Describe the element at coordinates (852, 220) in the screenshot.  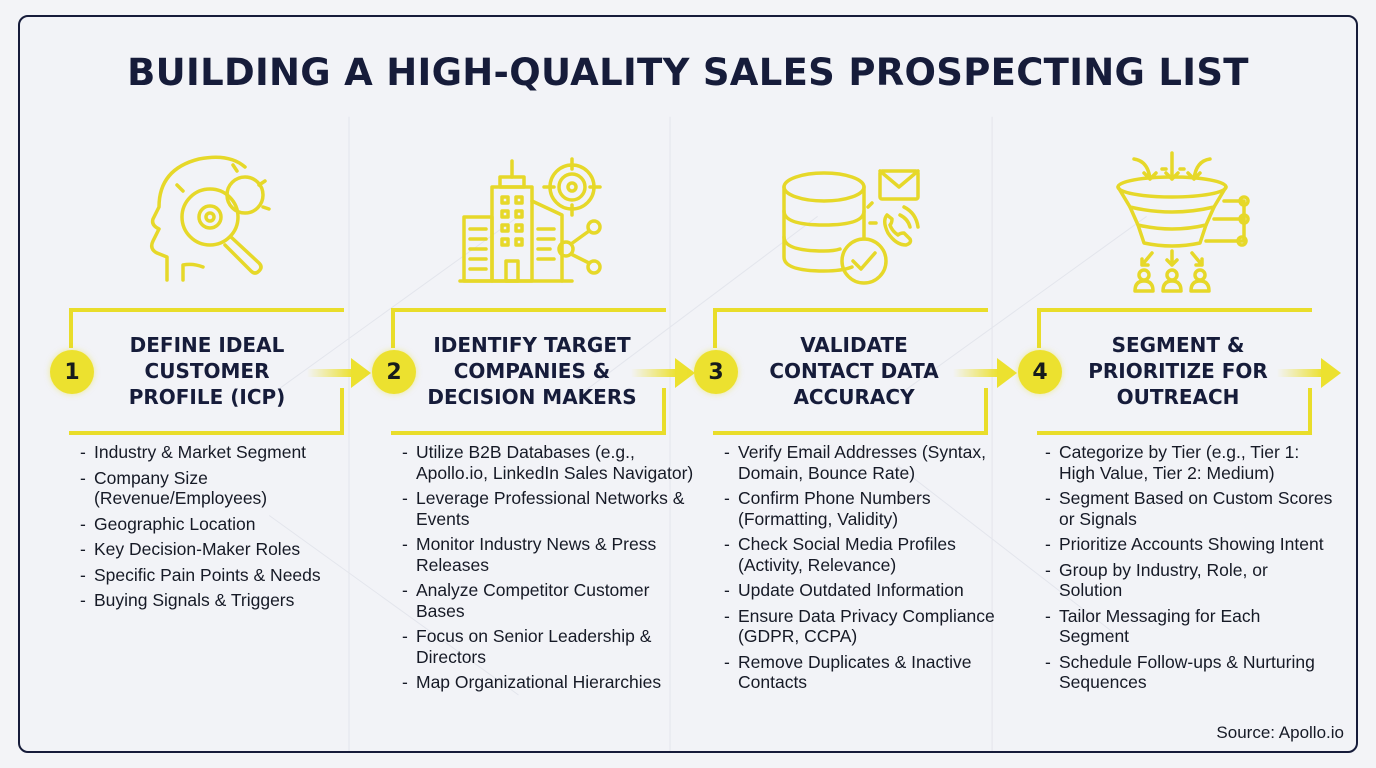
I see `database-check-email-phone-icon` at that location.